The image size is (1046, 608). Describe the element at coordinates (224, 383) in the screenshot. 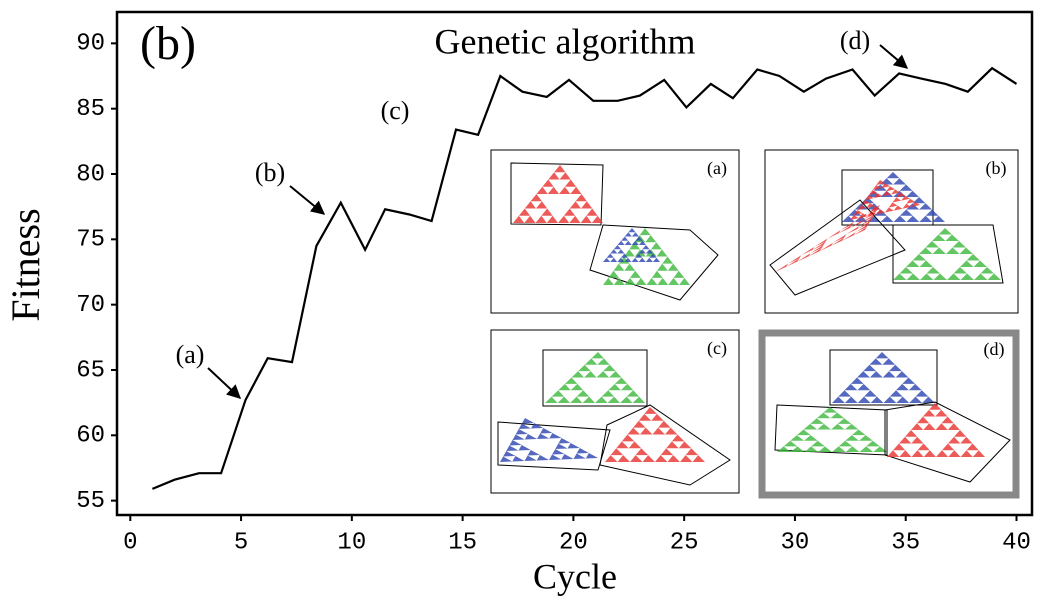

I see `arrow` at that location.